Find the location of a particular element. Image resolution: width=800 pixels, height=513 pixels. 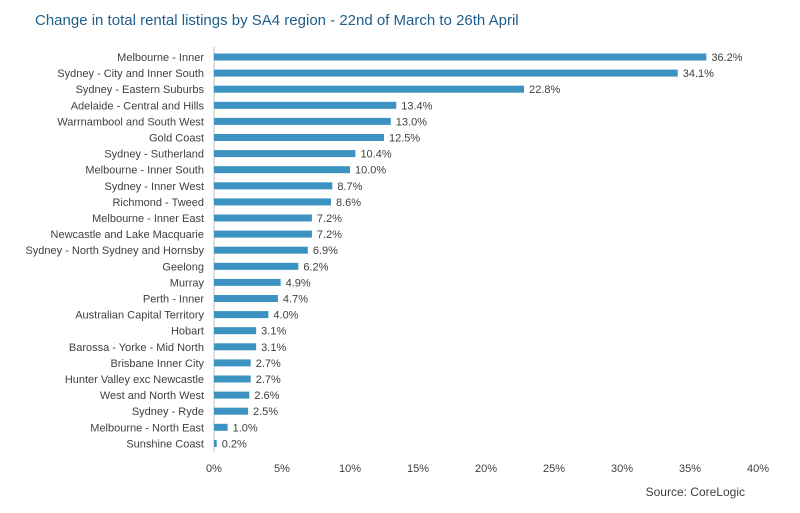

data-label: 10.0% is located at coordinates (370, 171).